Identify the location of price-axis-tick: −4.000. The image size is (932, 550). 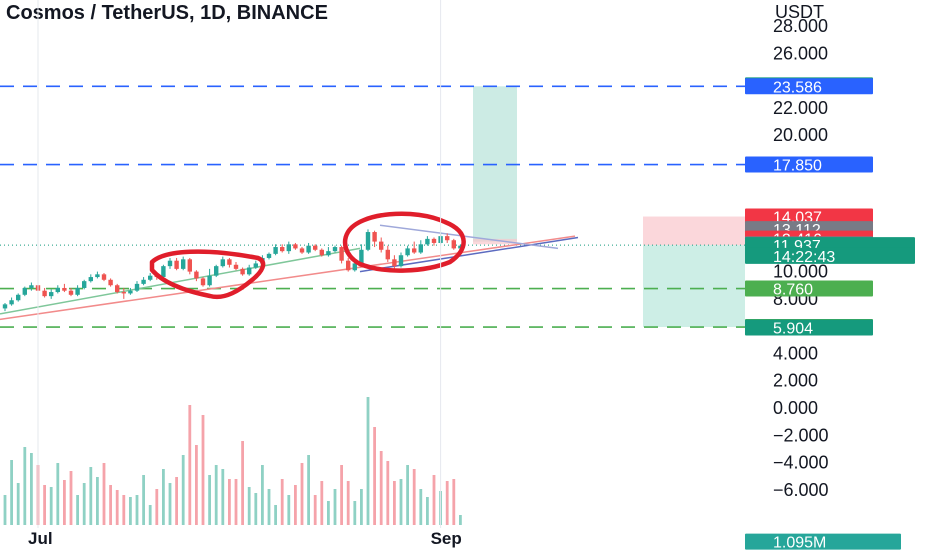
(801, 463).